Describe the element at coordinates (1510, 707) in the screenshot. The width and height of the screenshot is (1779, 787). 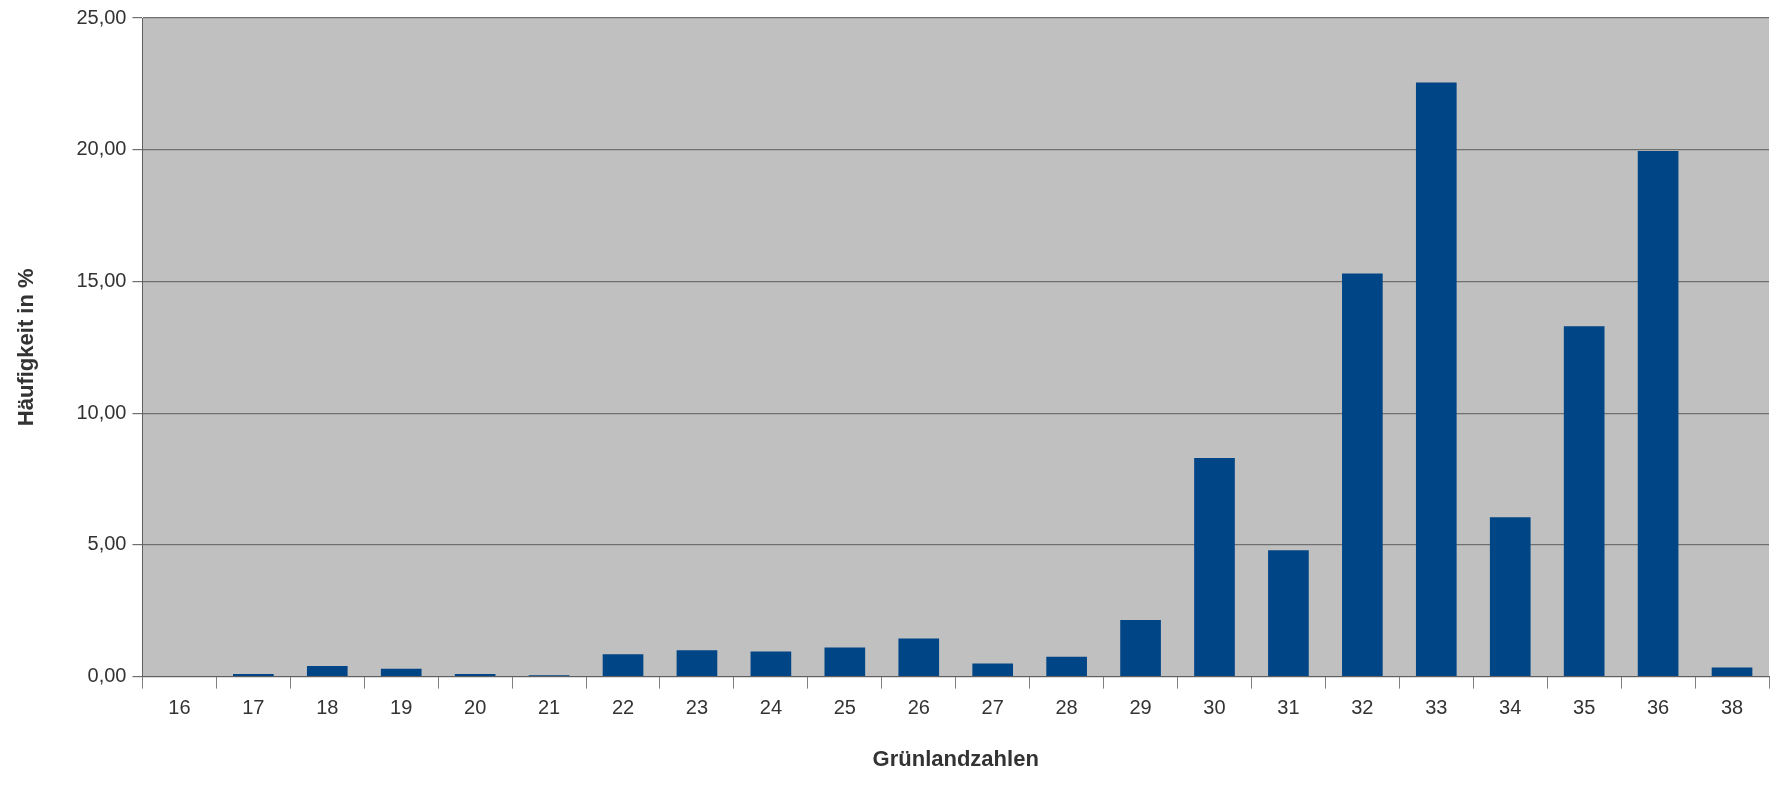
I see `x-tick-label: 34` at that location.